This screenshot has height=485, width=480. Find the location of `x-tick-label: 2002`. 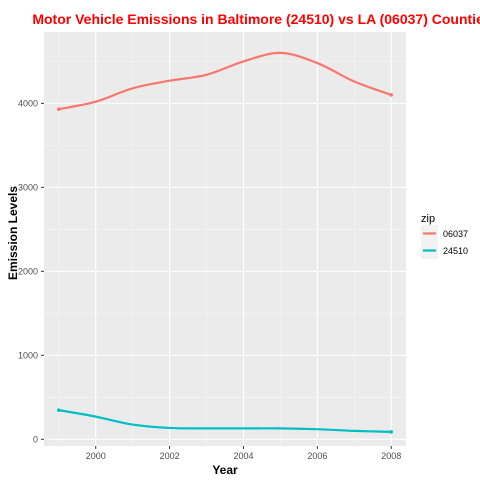

x-tick-label: 2002 is located at coordinates (170, 456).